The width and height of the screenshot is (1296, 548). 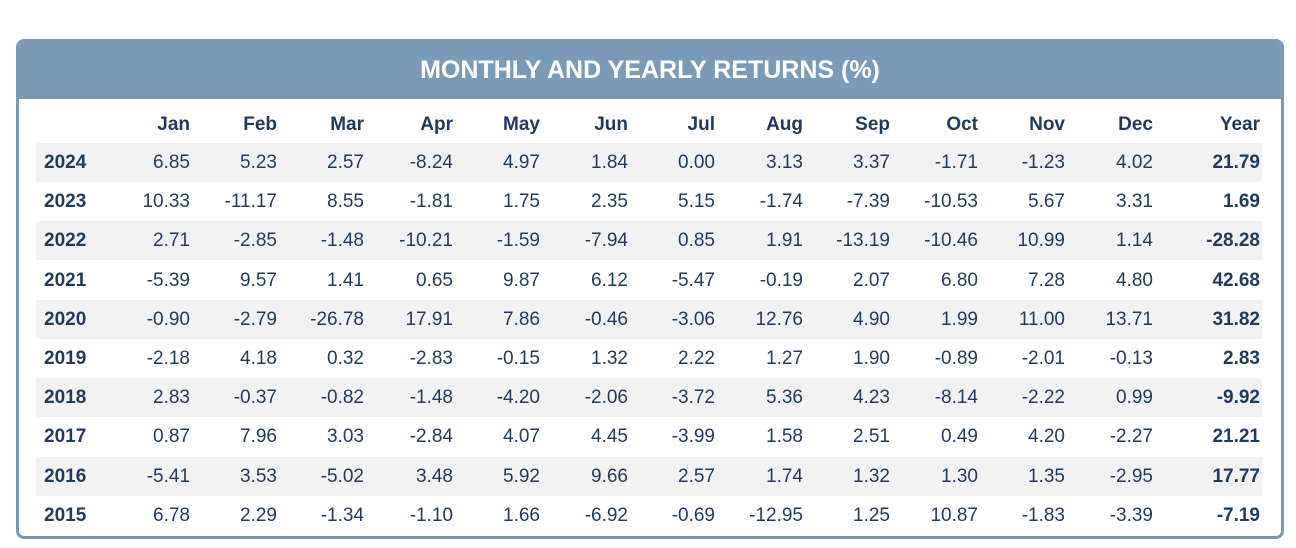 I want to click on month-return: 4.45, so click(x=609, y=437).